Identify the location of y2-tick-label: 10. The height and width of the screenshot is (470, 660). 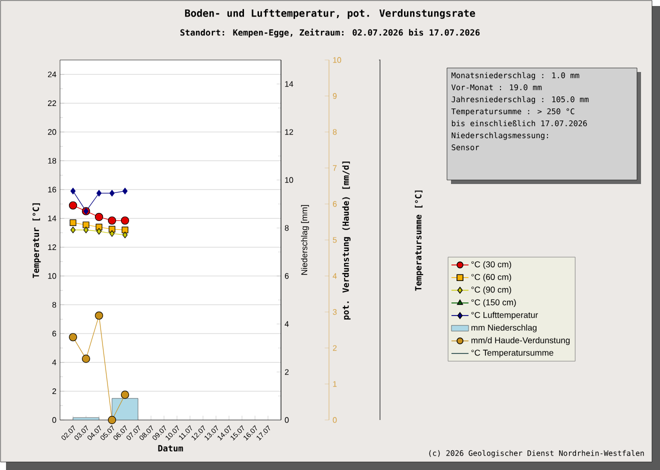
(289, 180).